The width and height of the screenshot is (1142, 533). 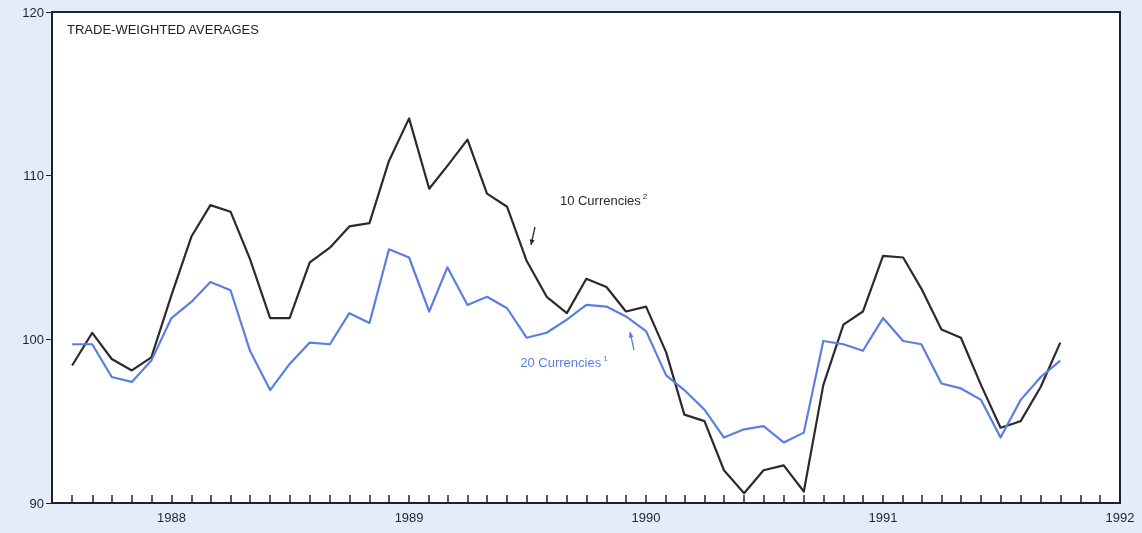 I want to click on y-tick-label: 100, so click(x=33, y=339).